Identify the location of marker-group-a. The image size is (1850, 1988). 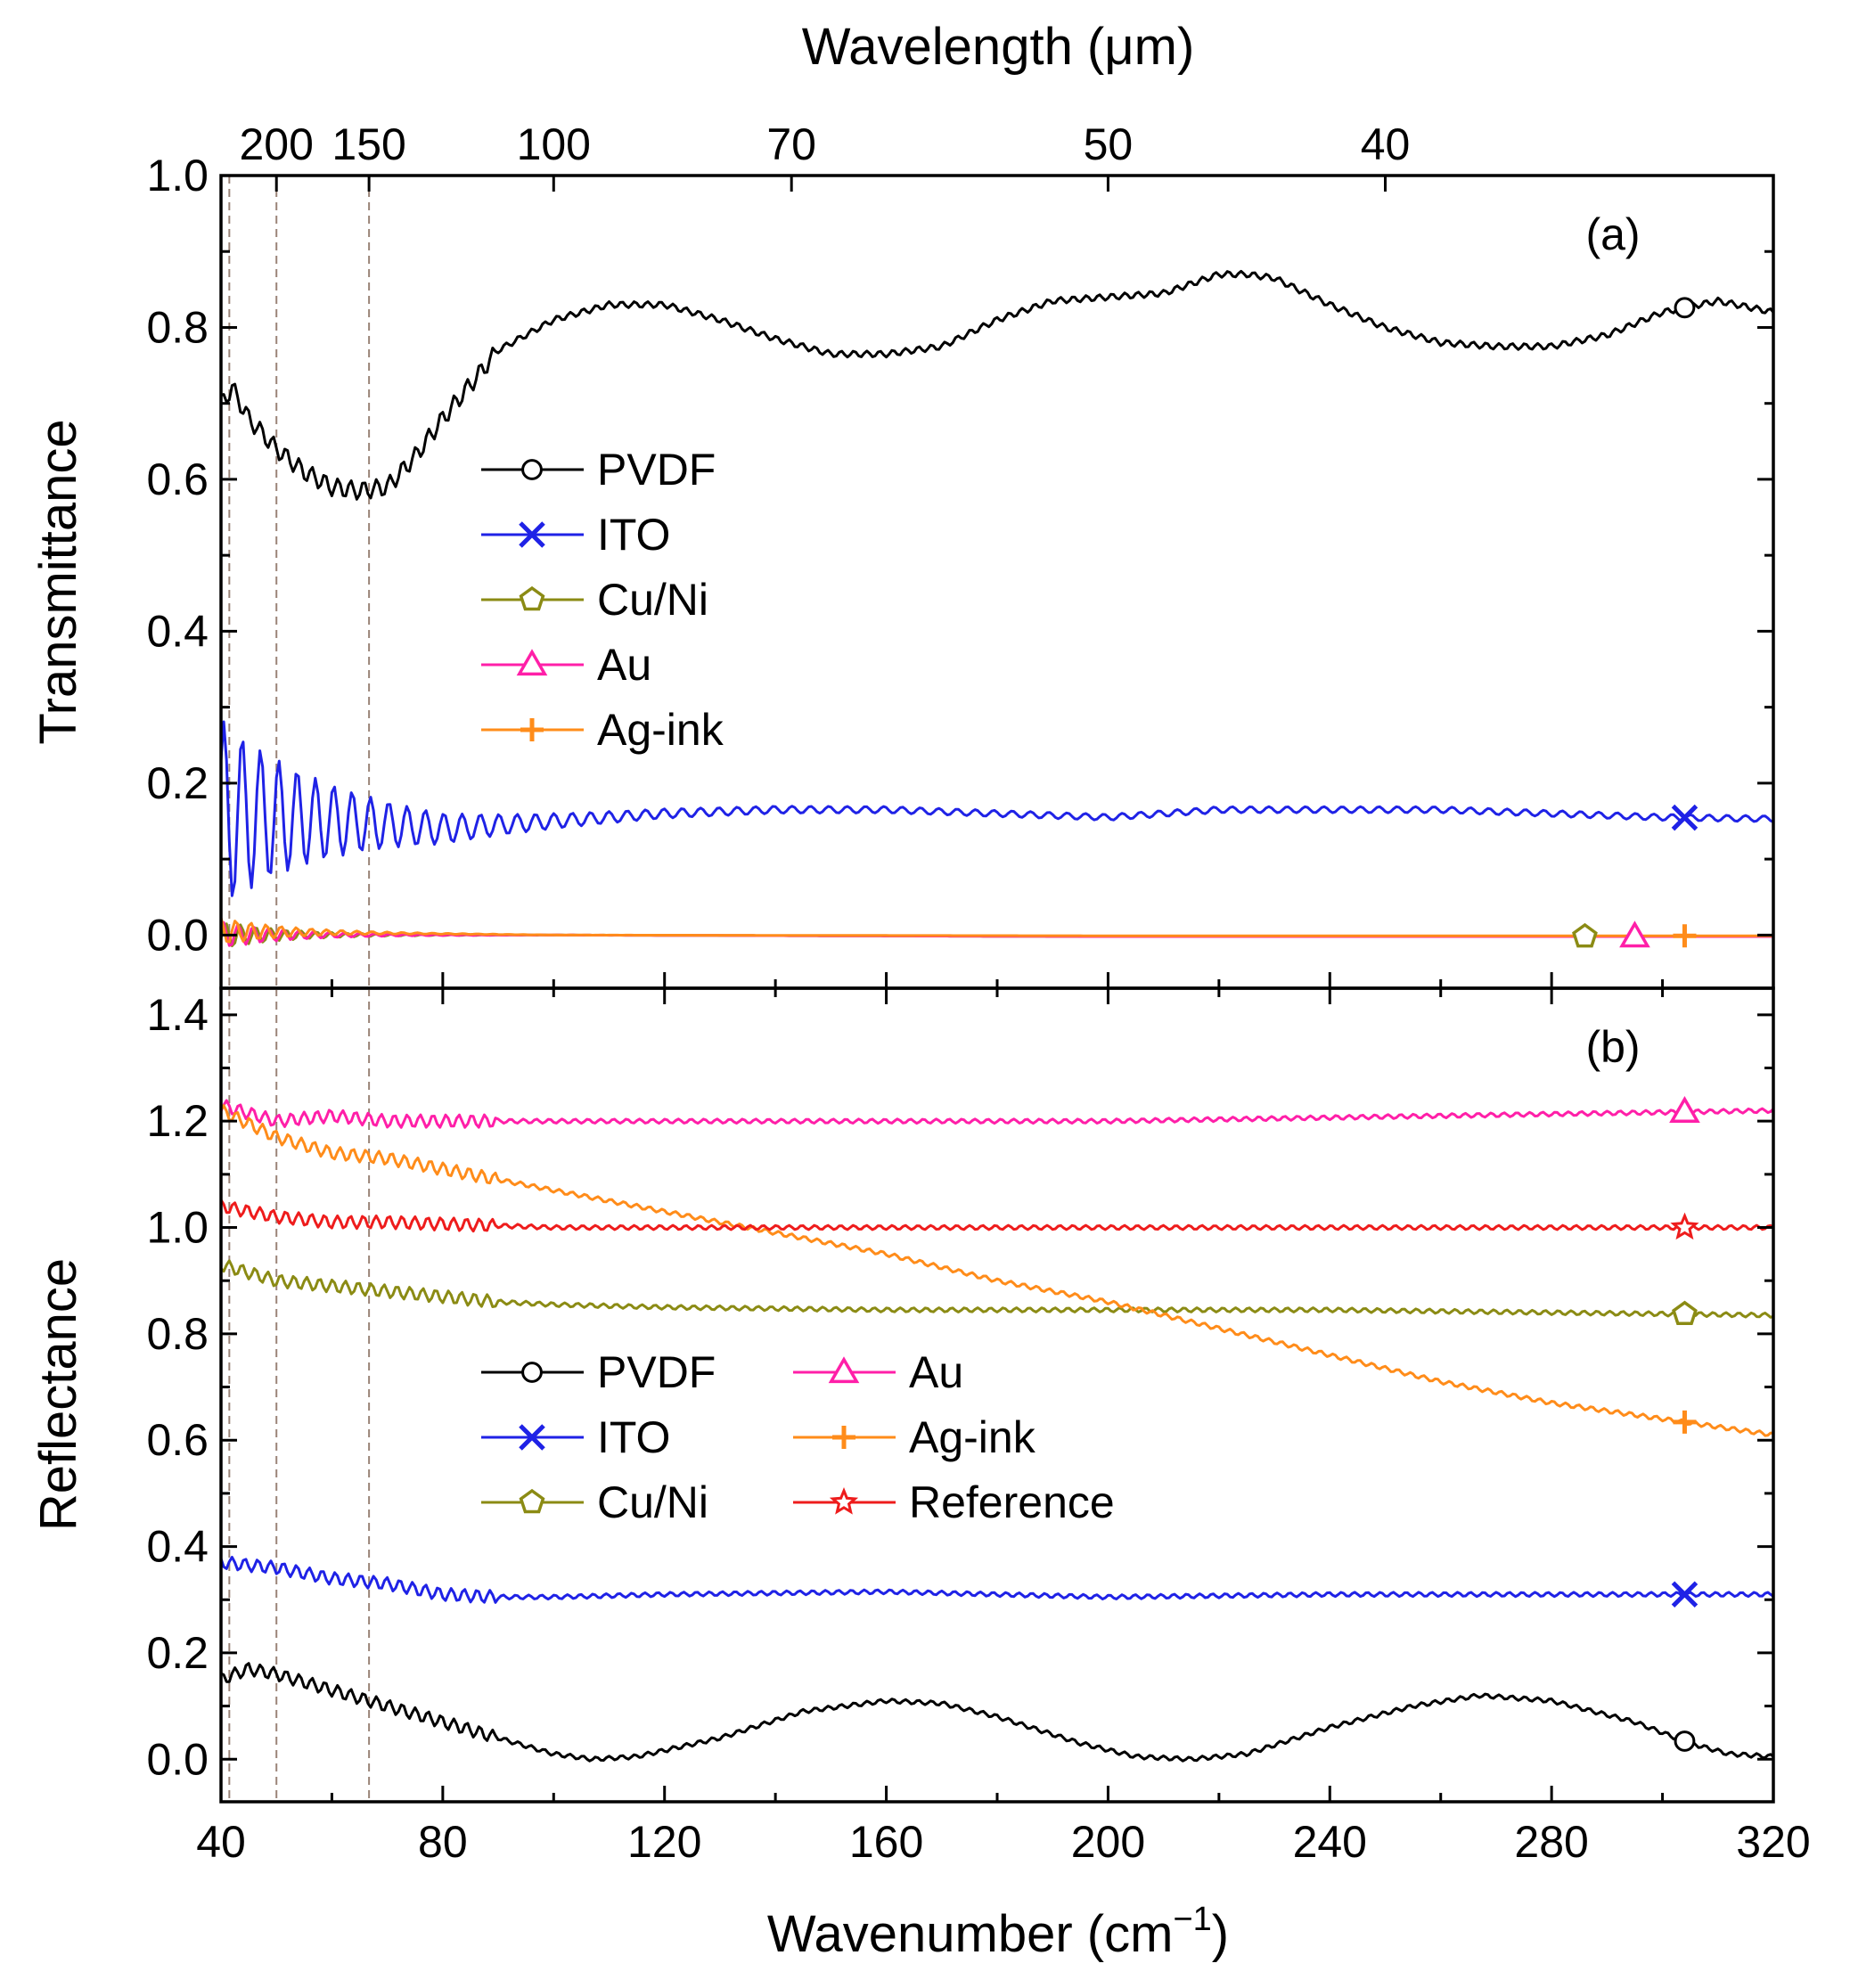
(1636, 622).